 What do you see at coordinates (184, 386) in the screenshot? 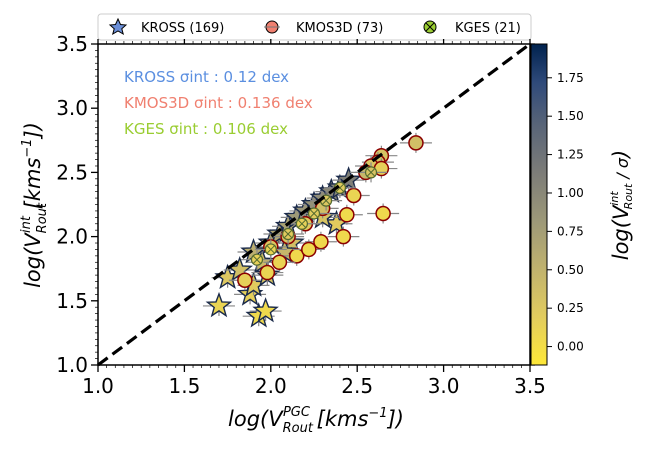
I see `x-tick-label: 1.5` at bounding box center [184, 386].